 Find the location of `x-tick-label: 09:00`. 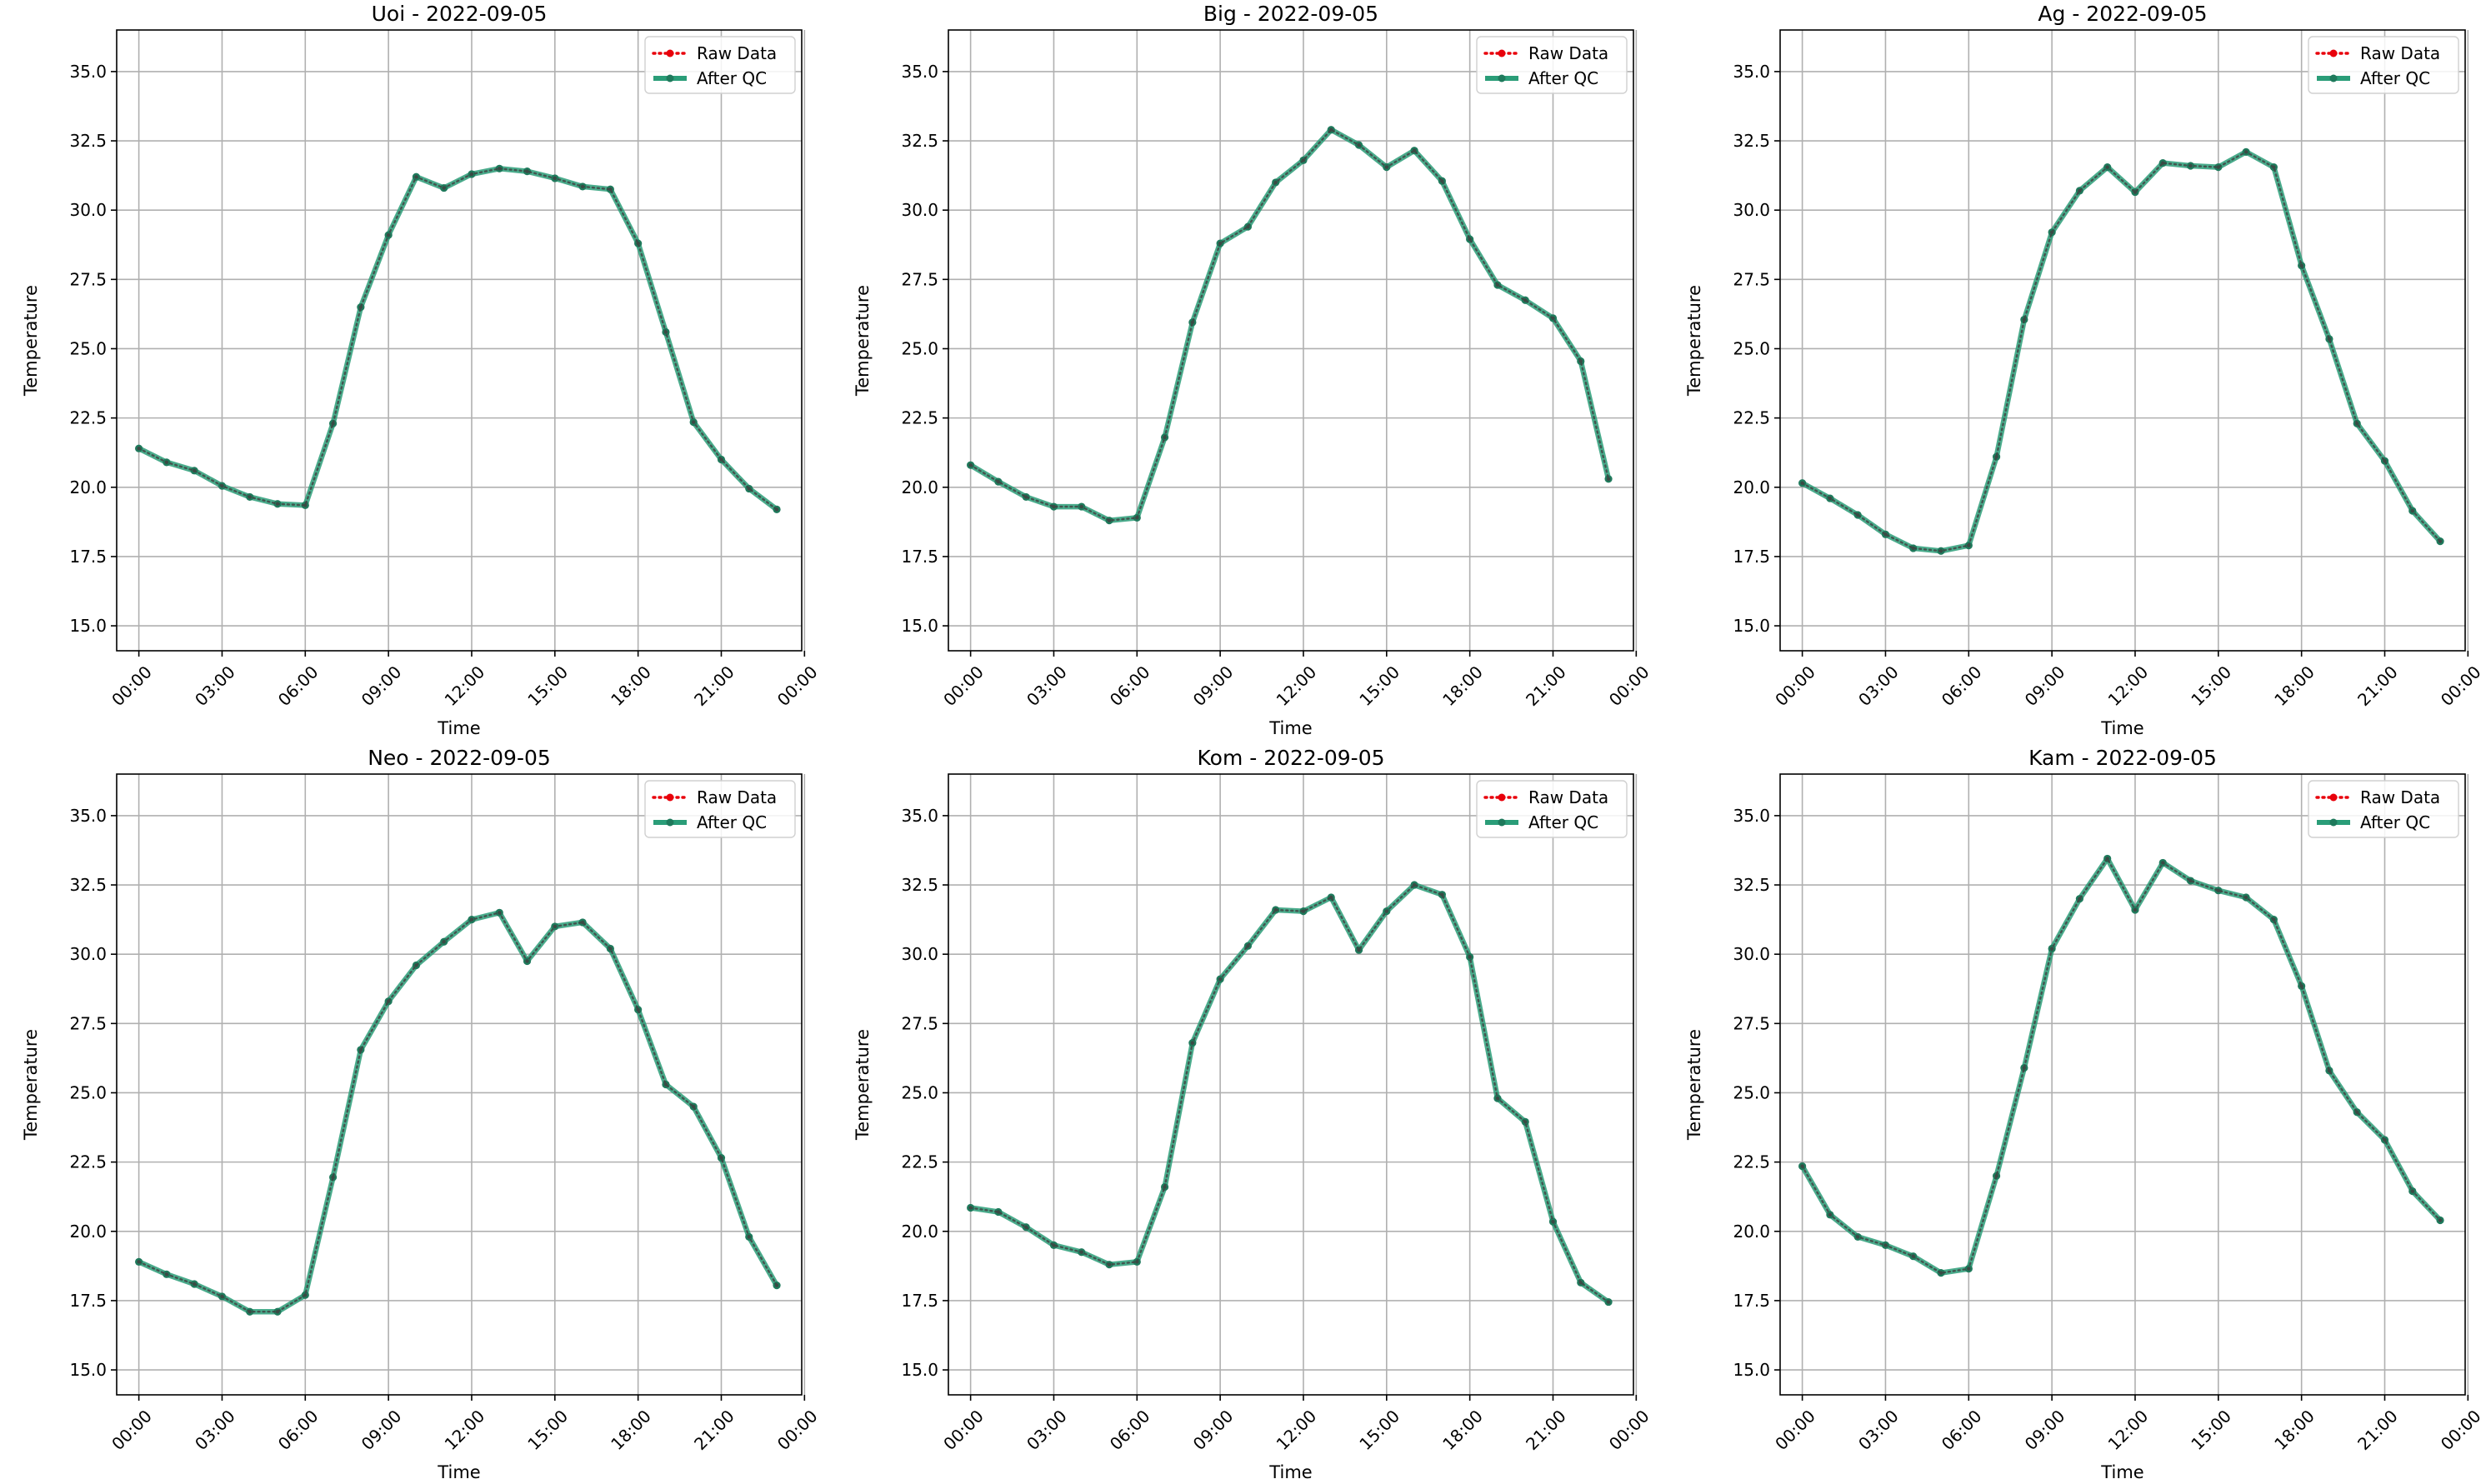

x-tick-label: 09:00 is located at coordinates (1213, 1430).